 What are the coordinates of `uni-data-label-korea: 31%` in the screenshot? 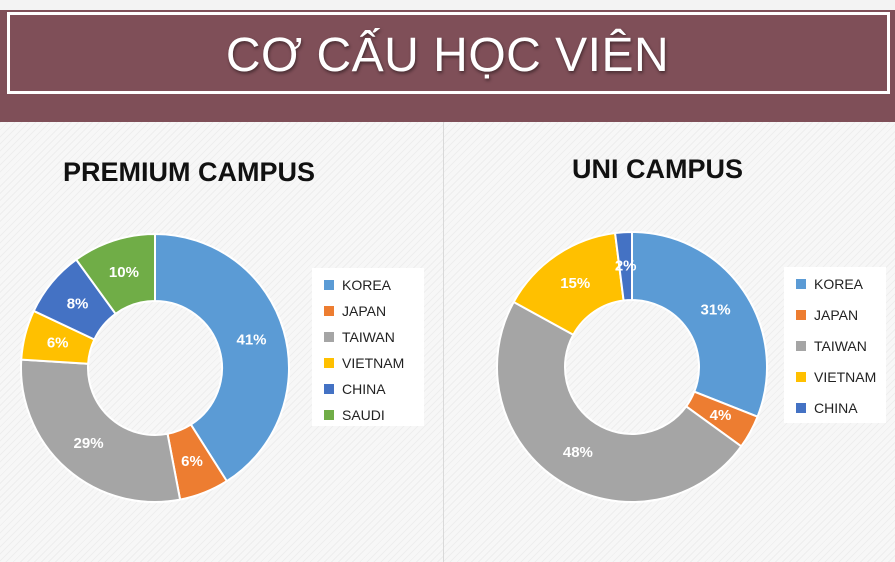 It's located at (716, 310).